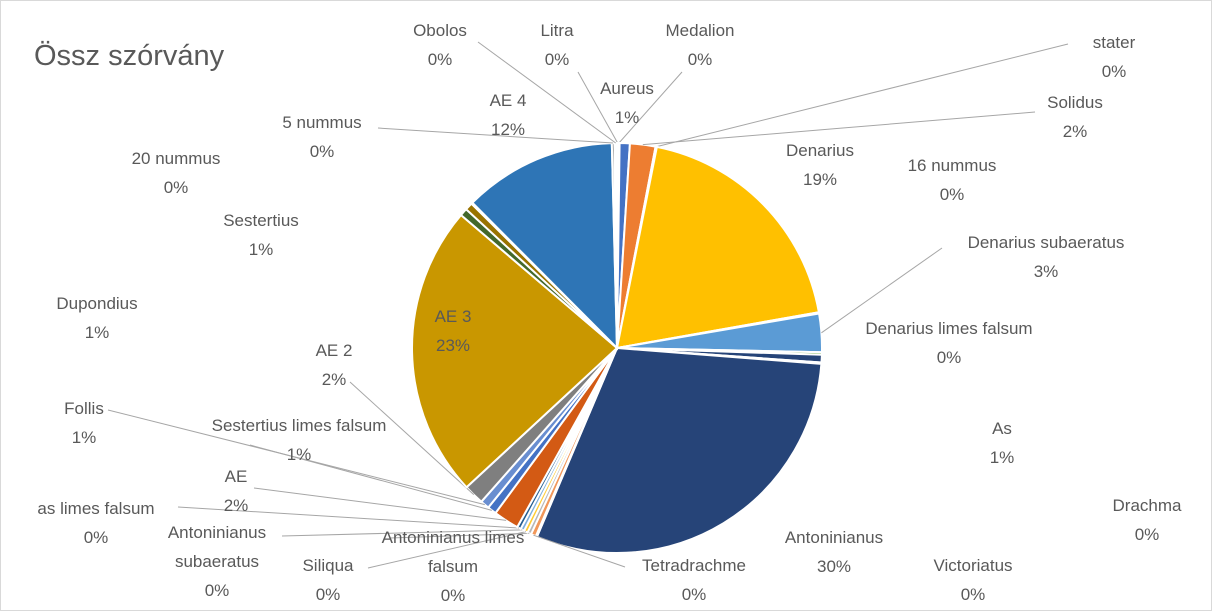 The height and width of the screenshot is (611, 1212). What do you see at coordinates (694, 580) in the screenshot?
I see `data-label: Tetradrachme 0%` at bounding box center [694, 580].